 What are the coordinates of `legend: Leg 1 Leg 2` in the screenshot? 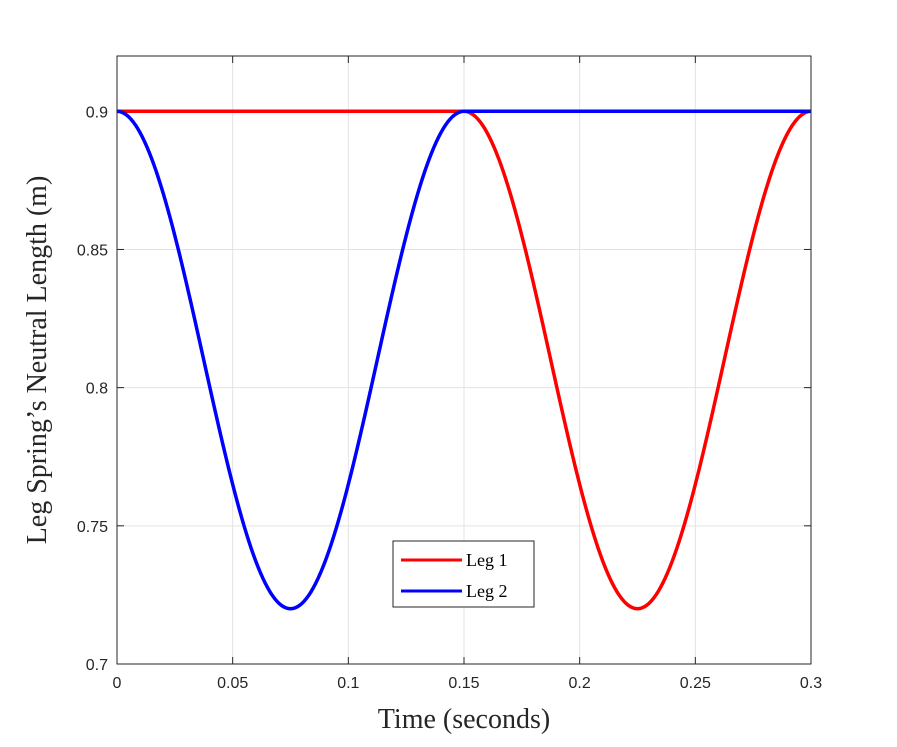 It's located at (463, 574).